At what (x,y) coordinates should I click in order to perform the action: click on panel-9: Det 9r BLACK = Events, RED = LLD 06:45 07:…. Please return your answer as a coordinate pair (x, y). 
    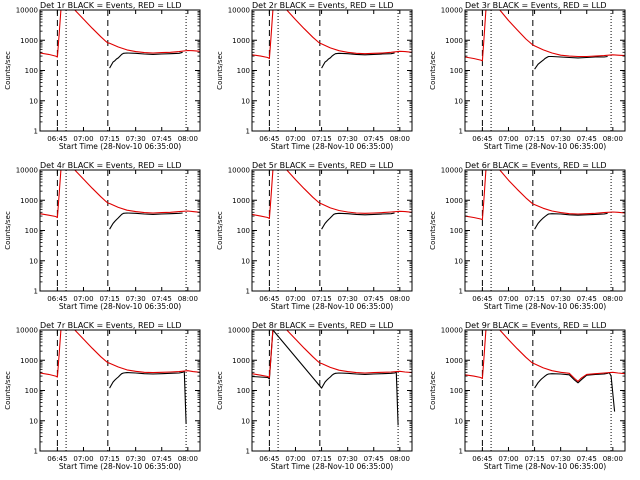
    Looking at the image, I should click on (527, 396).